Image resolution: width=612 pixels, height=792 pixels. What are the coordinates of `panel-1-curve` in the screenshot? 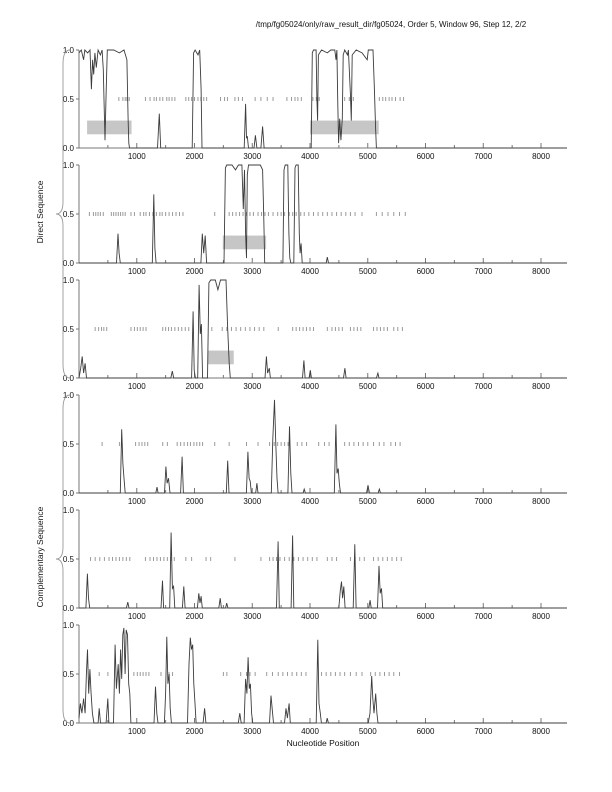 It's located at (322, 98).